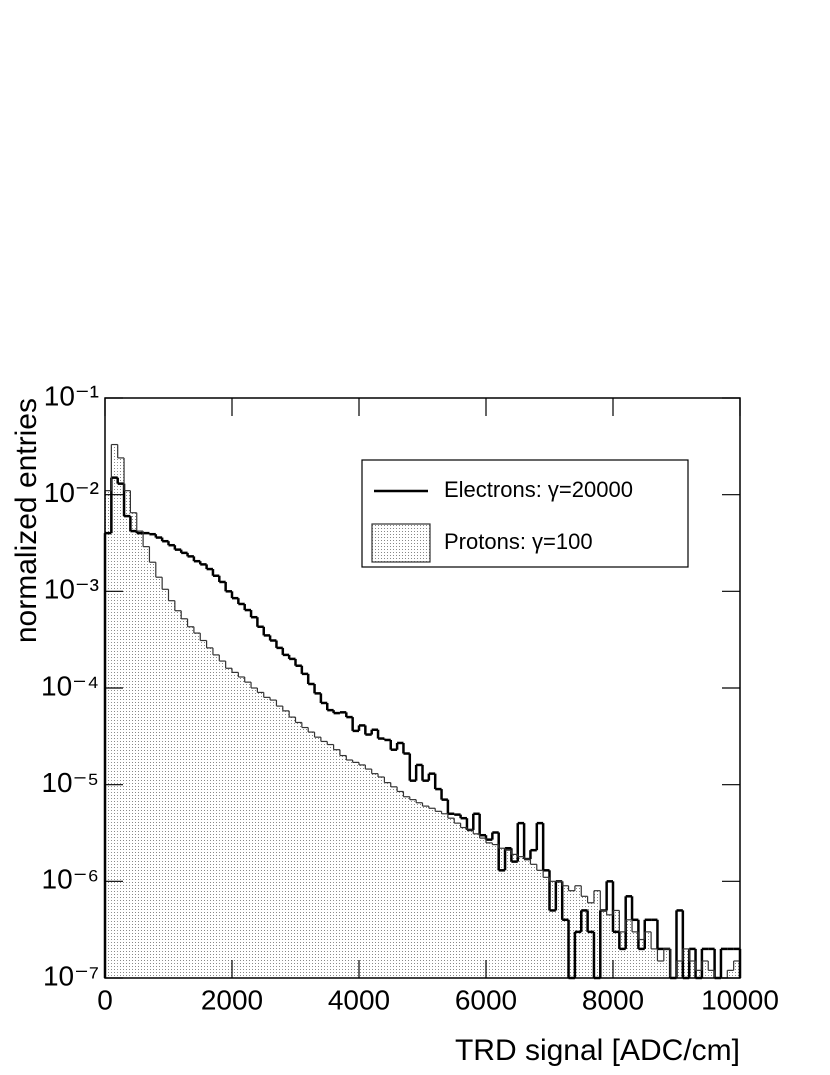 The height and width of the screenshot is (1075, 830). I want to click on y-tick-label: 10⁻⁴, so click(70, 685).